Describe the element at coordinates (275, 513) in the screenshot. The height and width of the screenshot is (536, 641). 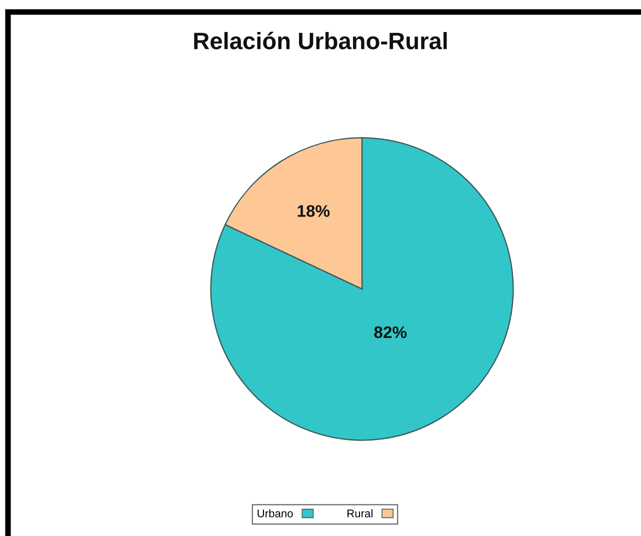
I see `legend-label: Urbano` at that location.